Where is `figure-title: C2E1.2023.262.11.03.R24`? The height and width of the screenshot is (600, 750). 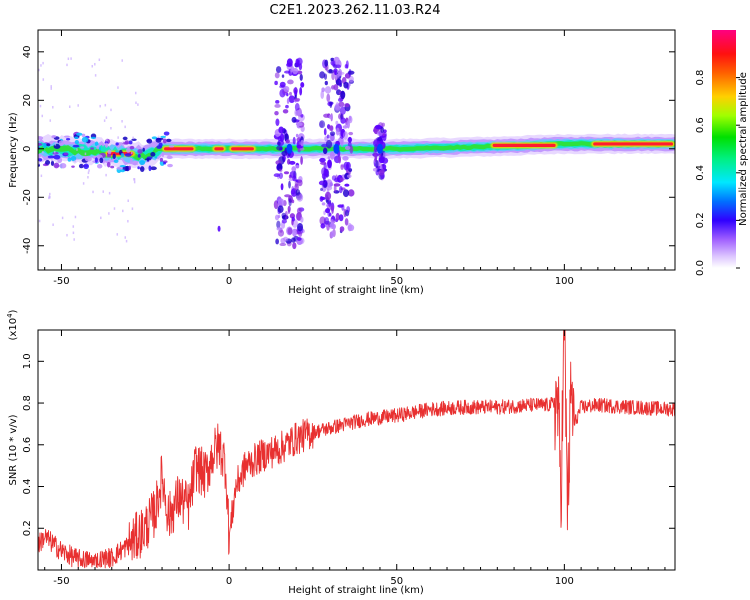
figure-title: C2E1.2023.262.11.03.R24 is located at coordinates (354, 10).